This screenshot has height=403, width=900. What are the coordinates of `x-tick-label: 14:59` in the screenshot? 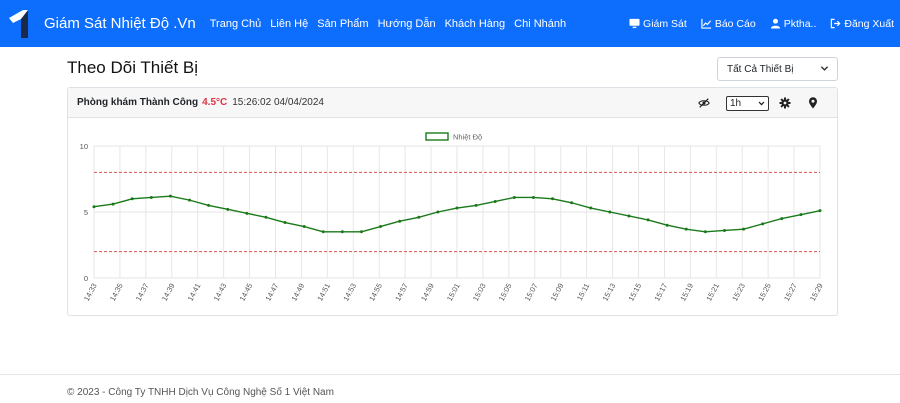 It's located at (427, 292).